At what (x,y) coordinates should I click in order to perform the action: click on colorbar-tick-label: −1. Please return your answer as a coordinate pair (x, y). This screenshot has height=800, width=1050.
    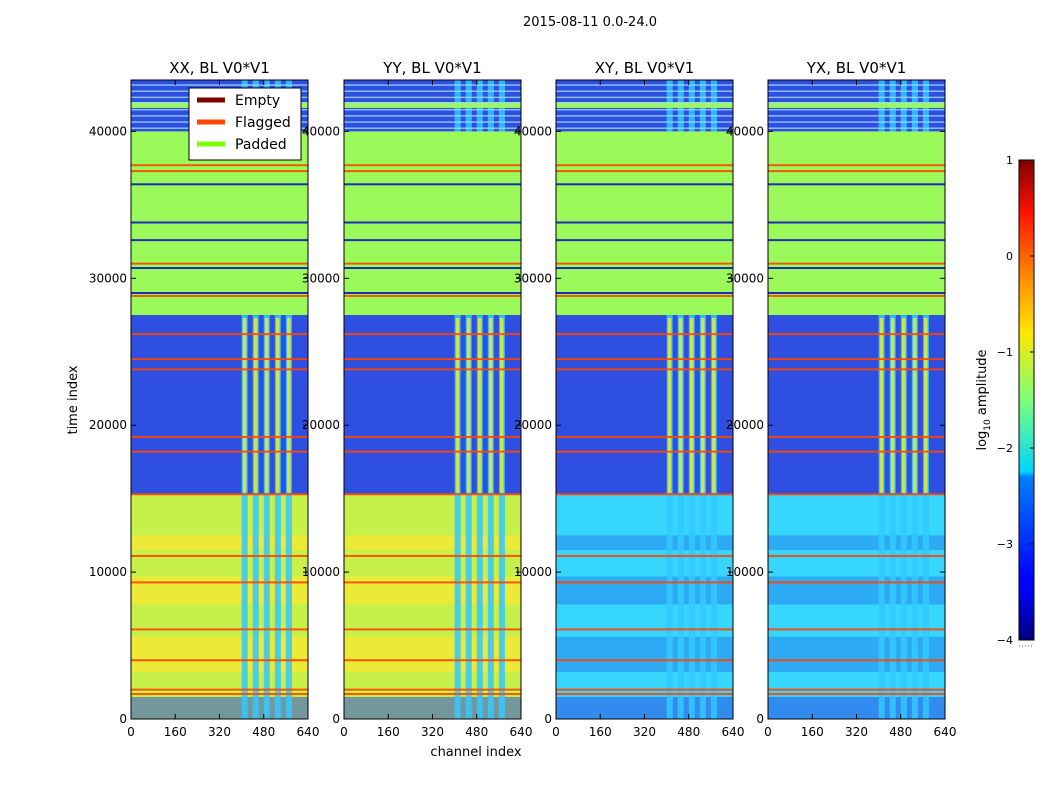
    Looking at the image, I should click on (1005, 352).